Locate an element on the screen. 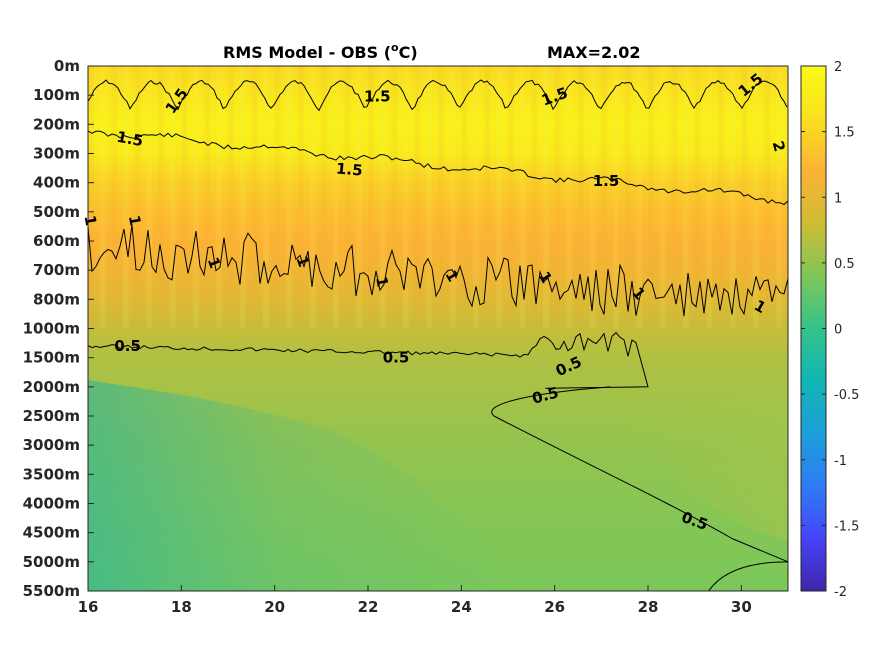 The image size is (875, 656). y-tick-label: 2000m is located at coordinates (51, 387).